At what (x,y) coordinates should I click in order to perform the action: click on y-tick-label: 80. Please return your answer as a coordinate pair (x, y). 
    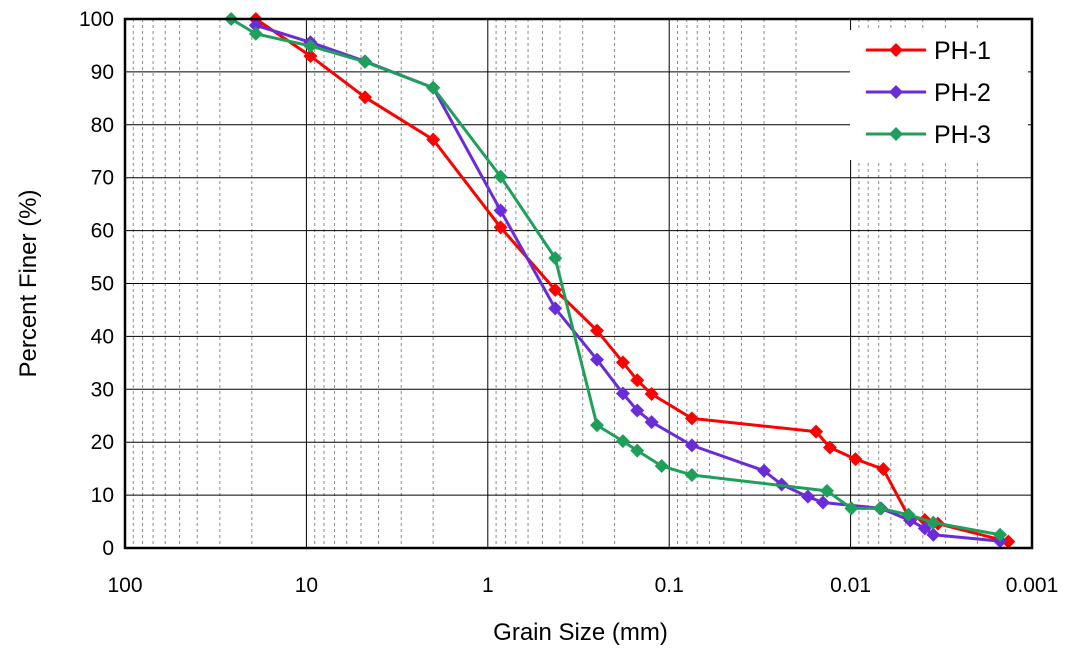
    Looking at the image, I should click on (102, 125).